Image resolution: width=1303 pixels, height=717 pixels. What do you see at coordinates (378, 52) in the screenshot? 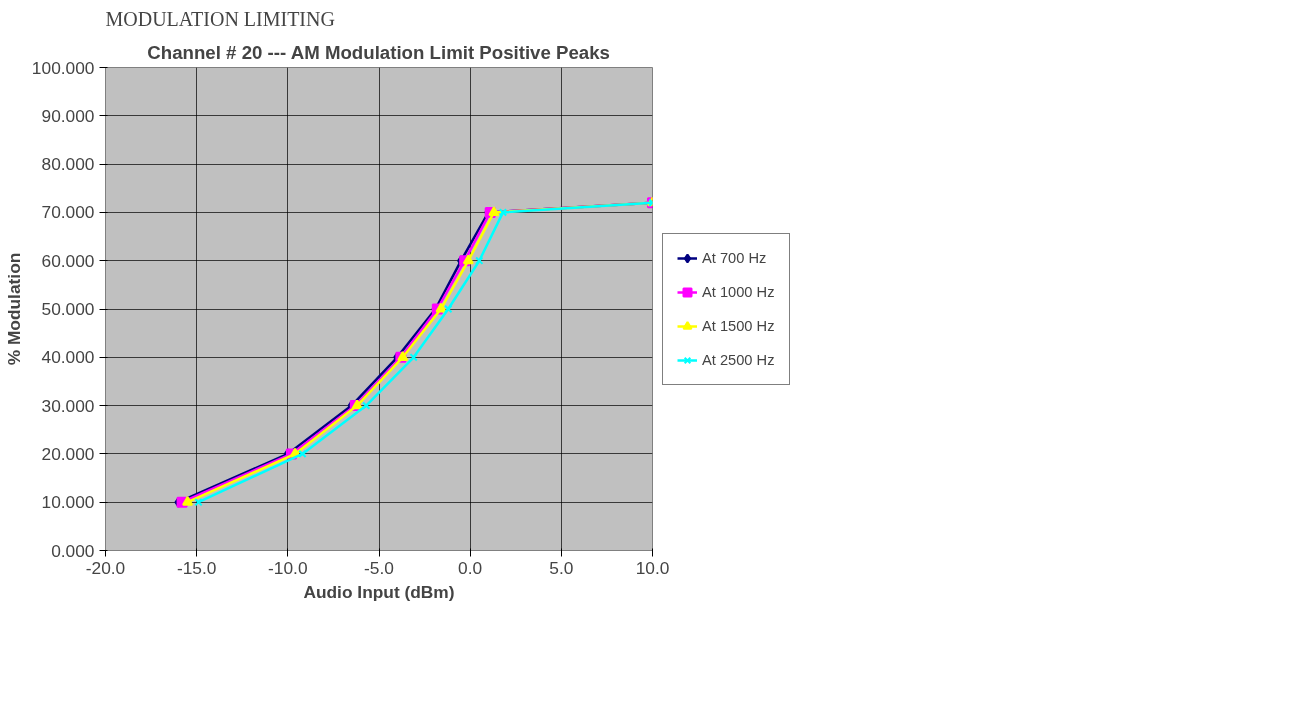
I see `chart-title: Channel # 20 --- AM Modulation Limit Positive Peaks` at bounding box center [378, 52].